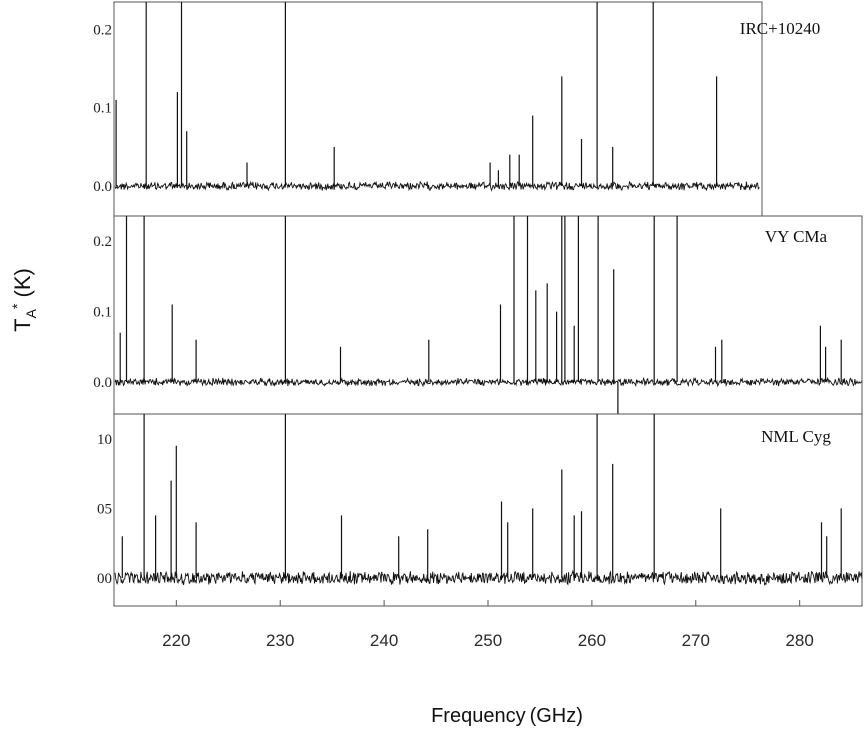 Image resolution: width=865 pixels, height=730 pixels. I want to click on panel-label-nmlcyg: NML Cyg, so click(796, 436).